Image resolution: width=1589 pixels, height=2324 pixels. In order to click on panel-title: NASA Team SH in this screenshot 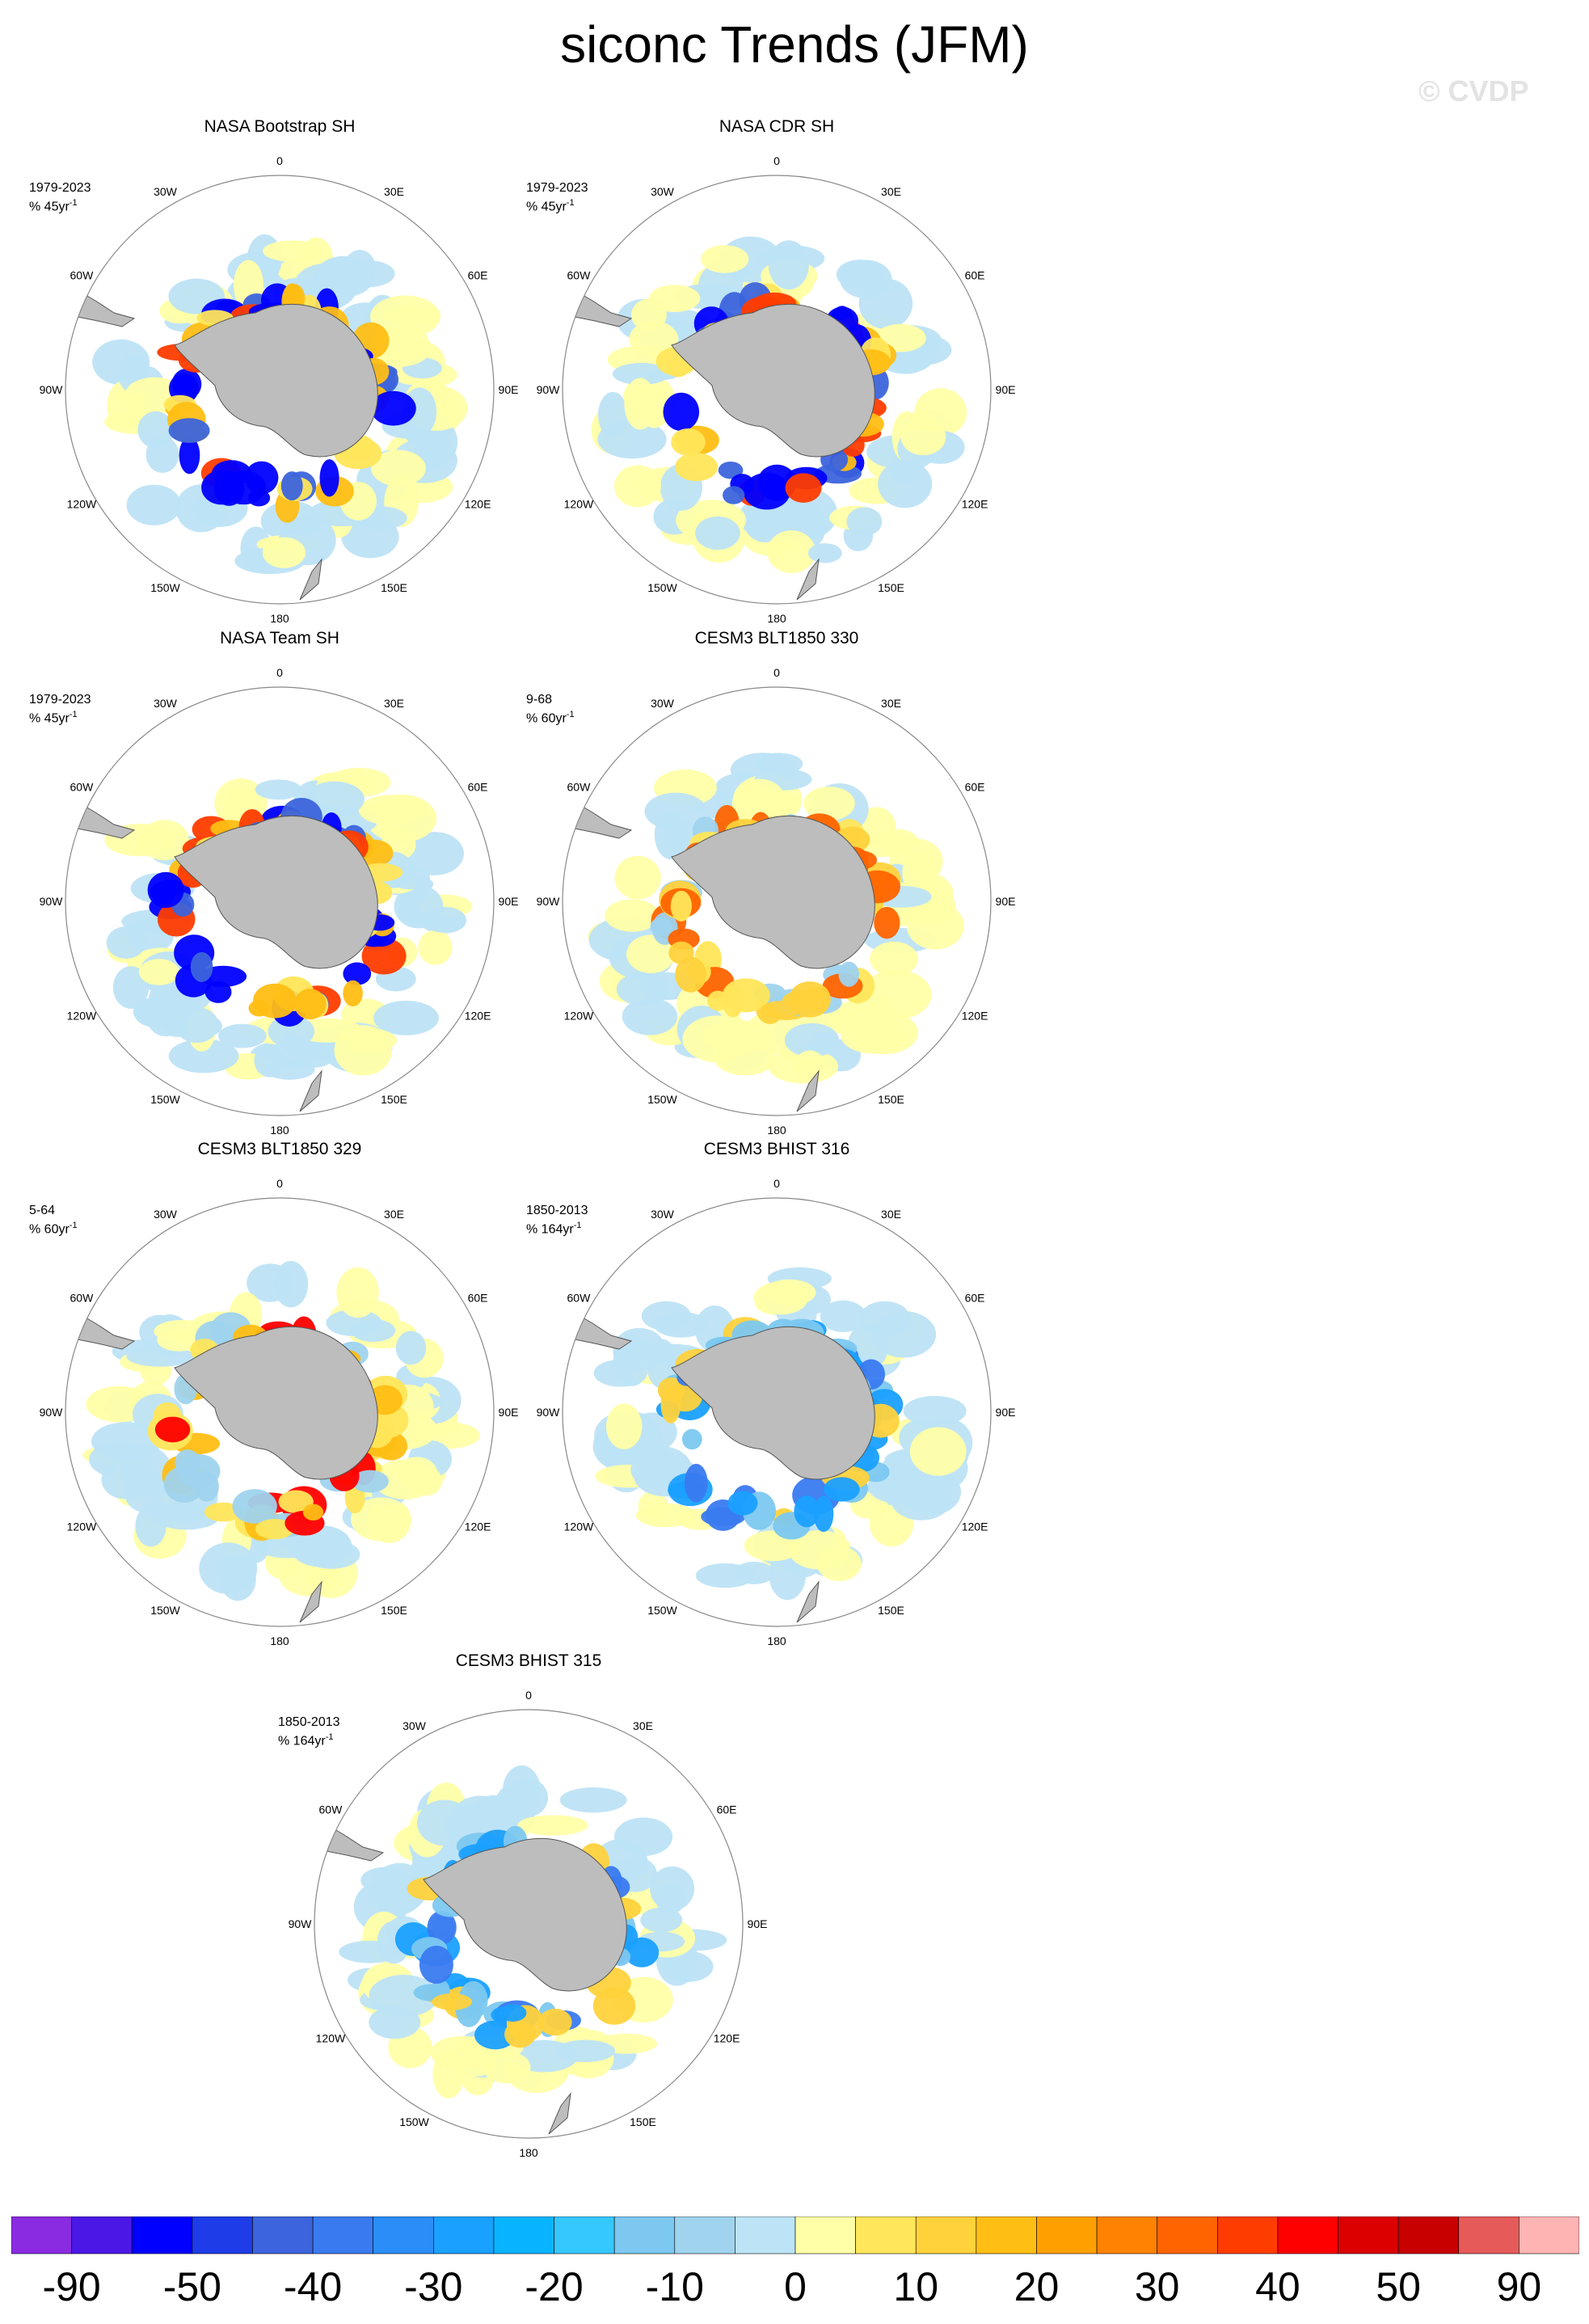, I will do `click(279, 638)`.